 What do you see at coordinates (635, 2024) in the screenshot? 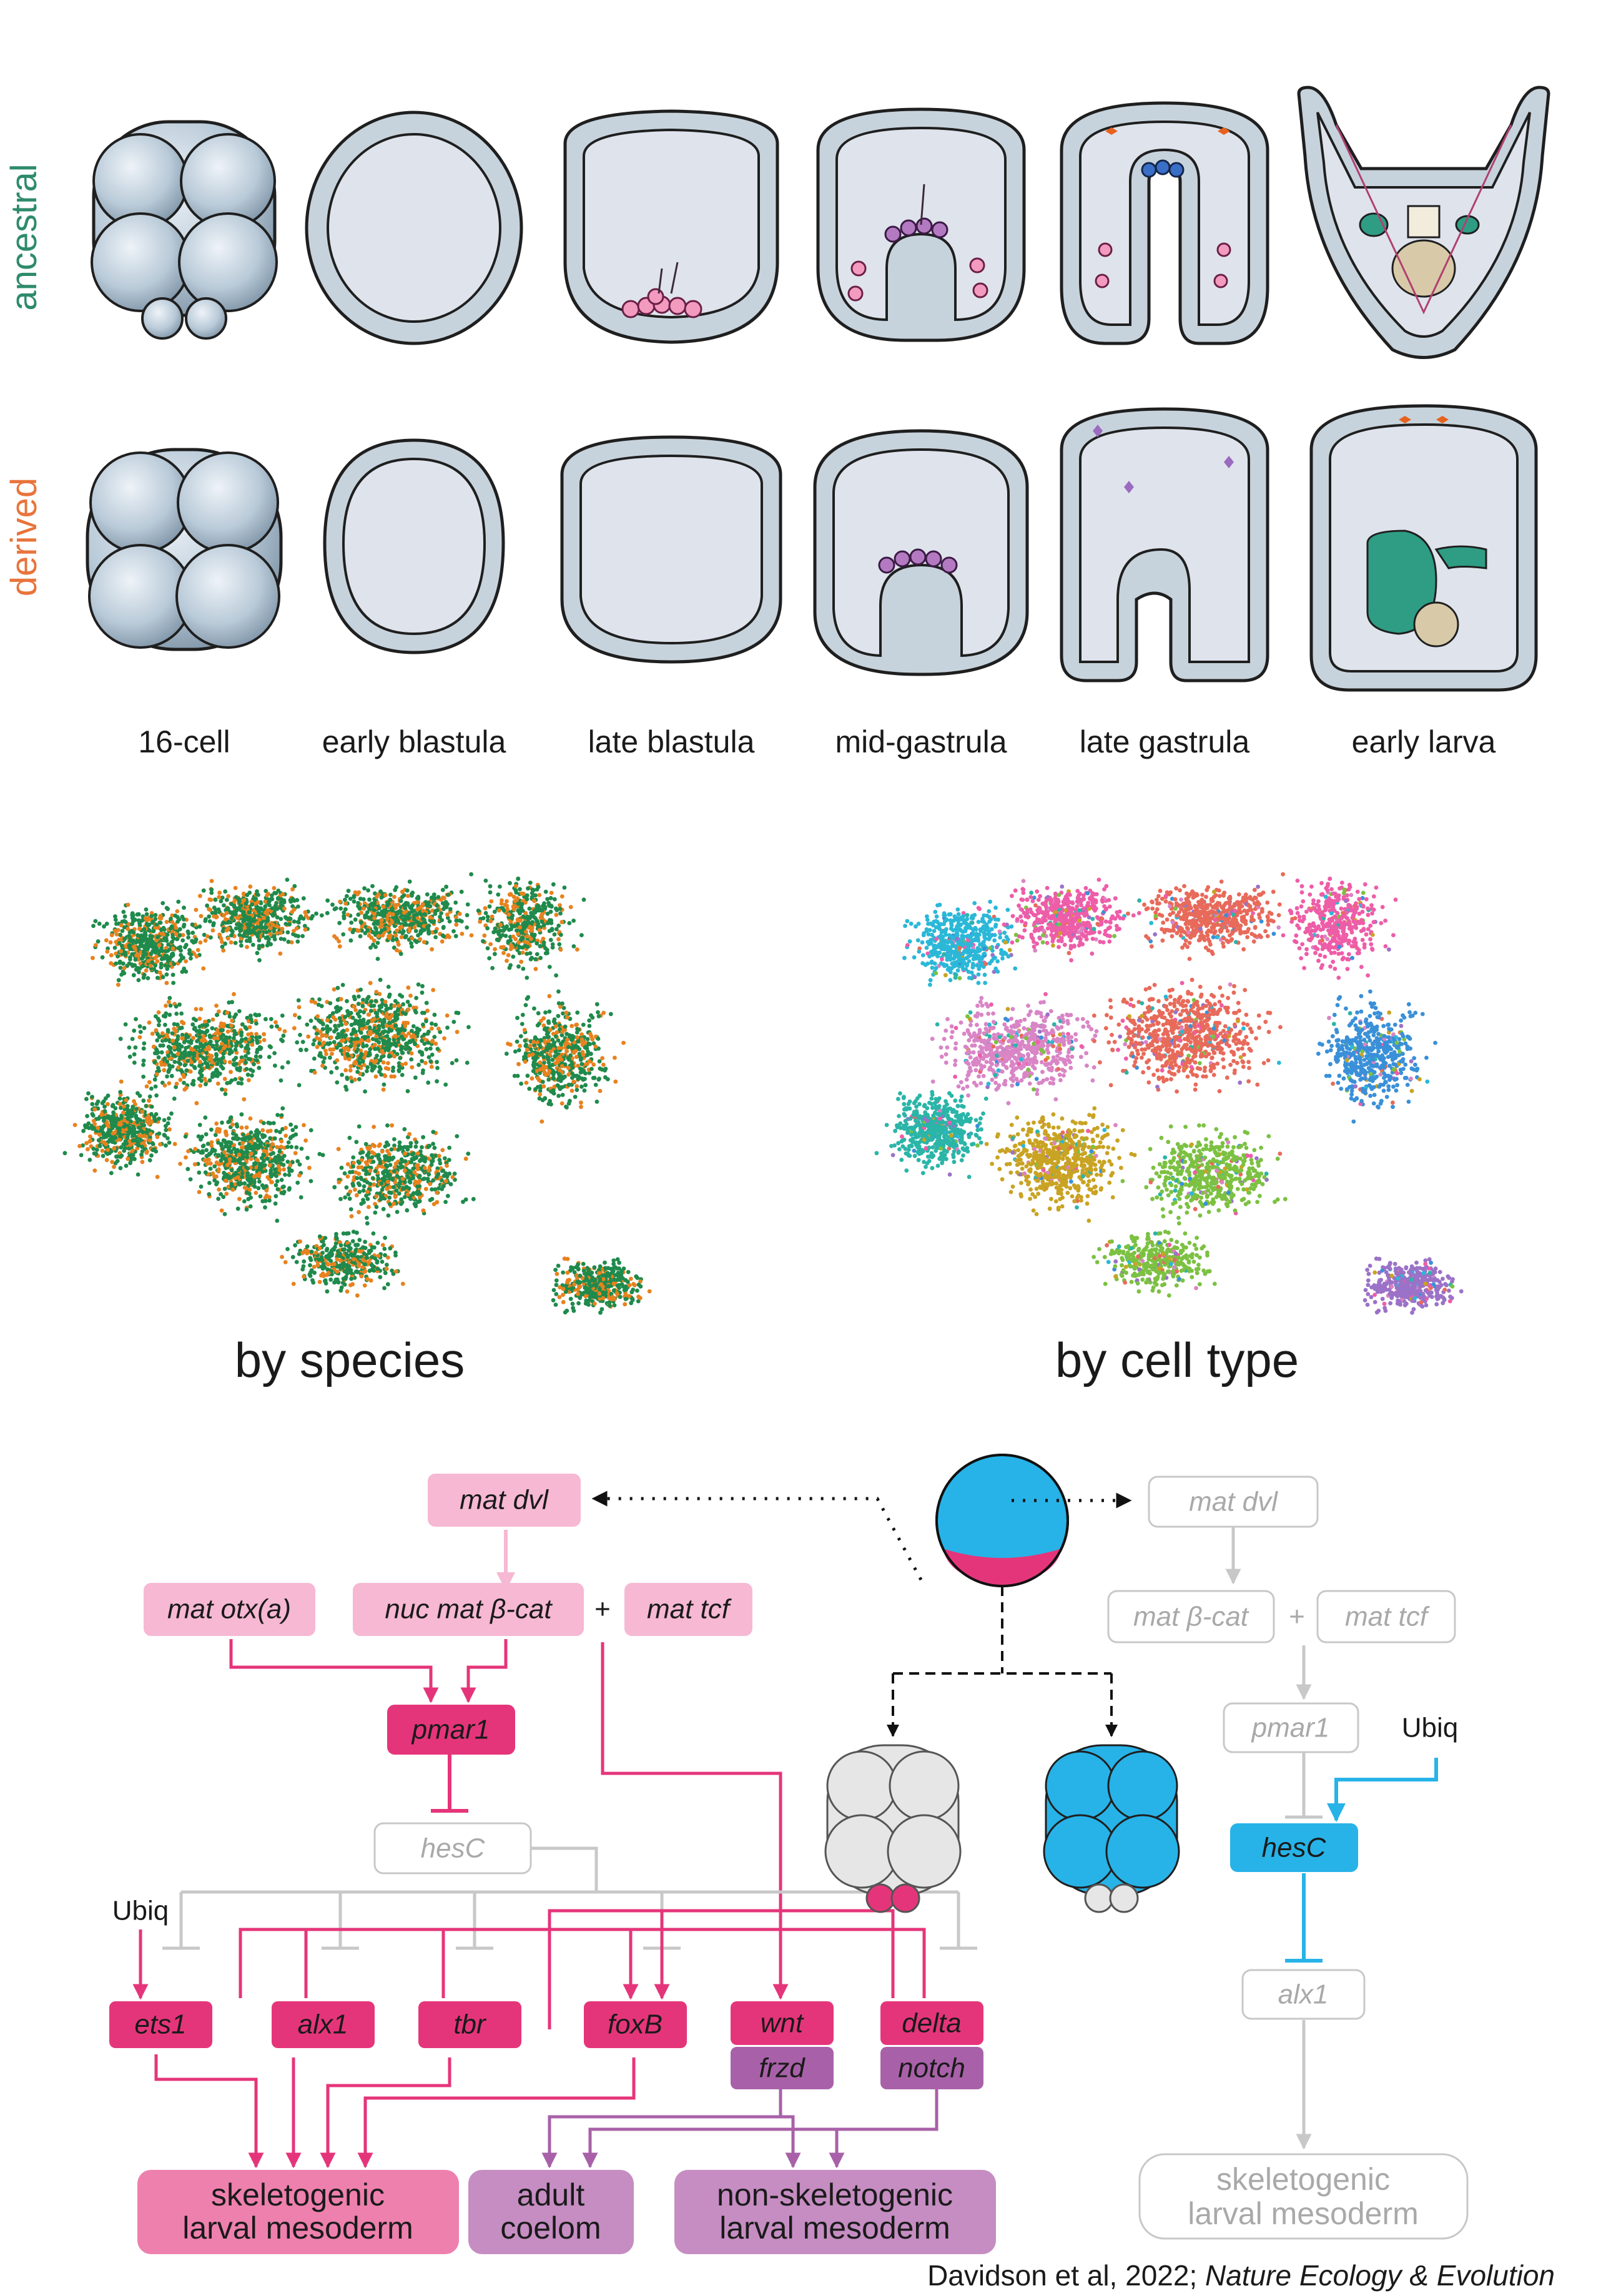
I see `node-foxB: foxB` at bounding box center [635, 2024].